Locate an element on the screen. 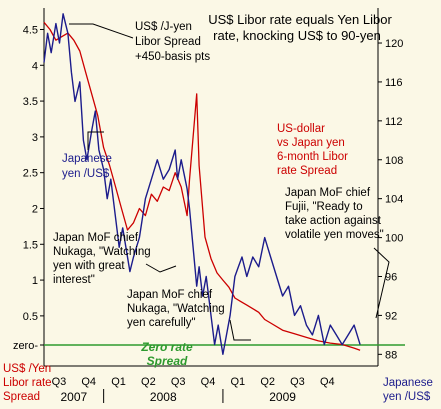 This screenshot has height=409, width=441. nukaga1-label-1: Japan MoF chief is located at coordinates (96, 238).